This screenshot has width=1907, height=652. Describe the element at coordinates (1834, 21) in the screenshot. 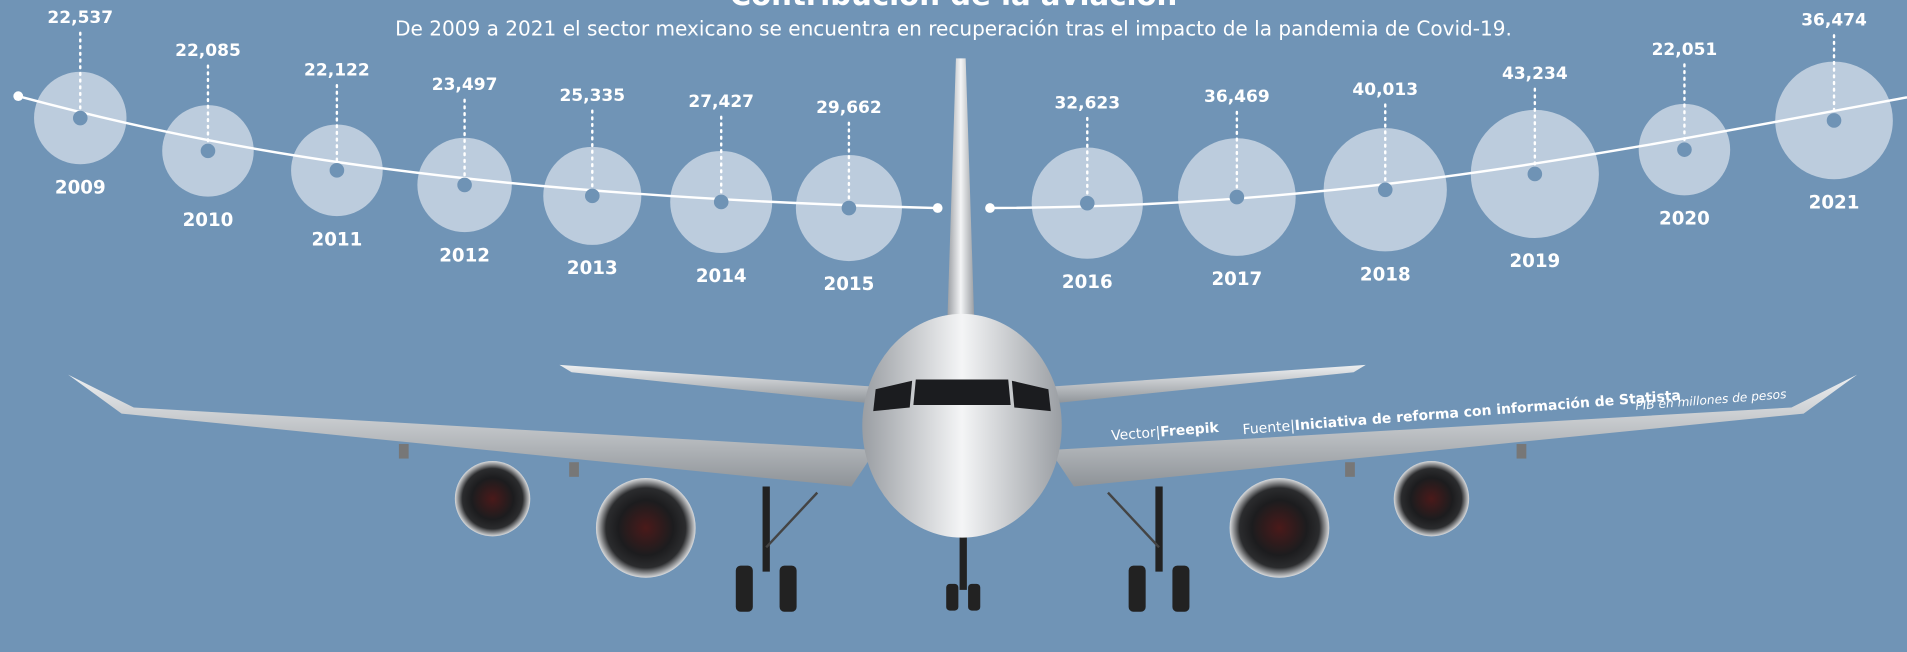

I see `value-label: 36,474` at that location.